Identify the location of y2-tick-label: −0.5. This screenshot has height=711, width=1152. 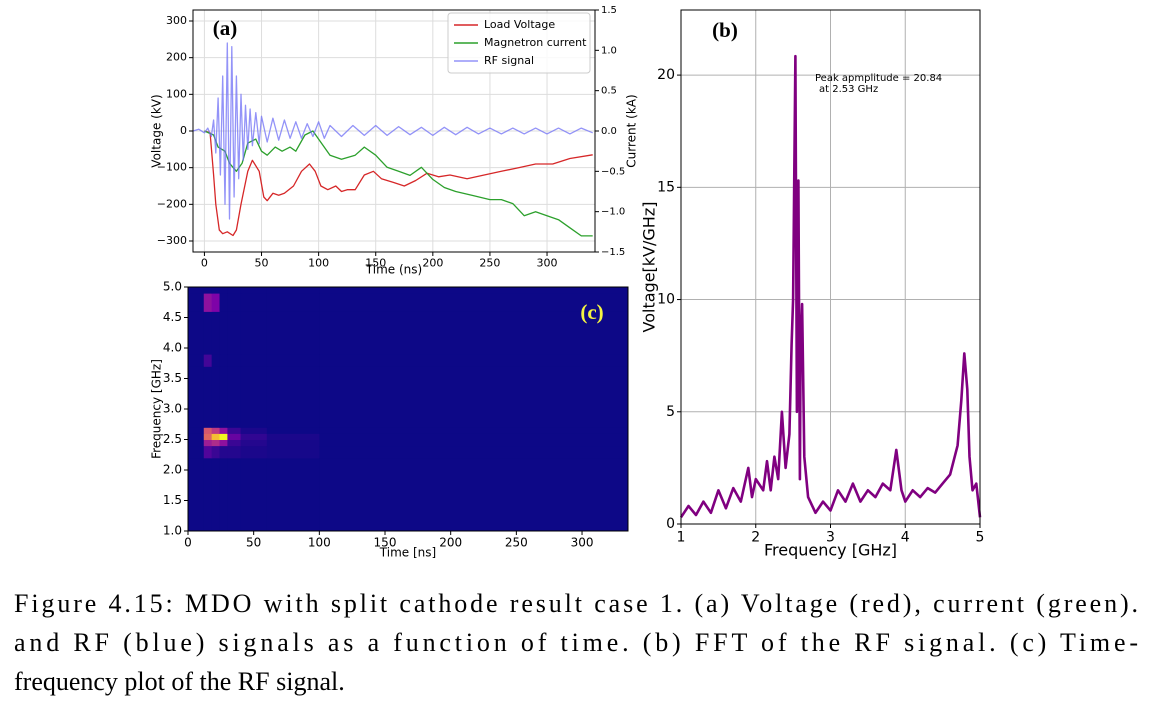
(613, 171).